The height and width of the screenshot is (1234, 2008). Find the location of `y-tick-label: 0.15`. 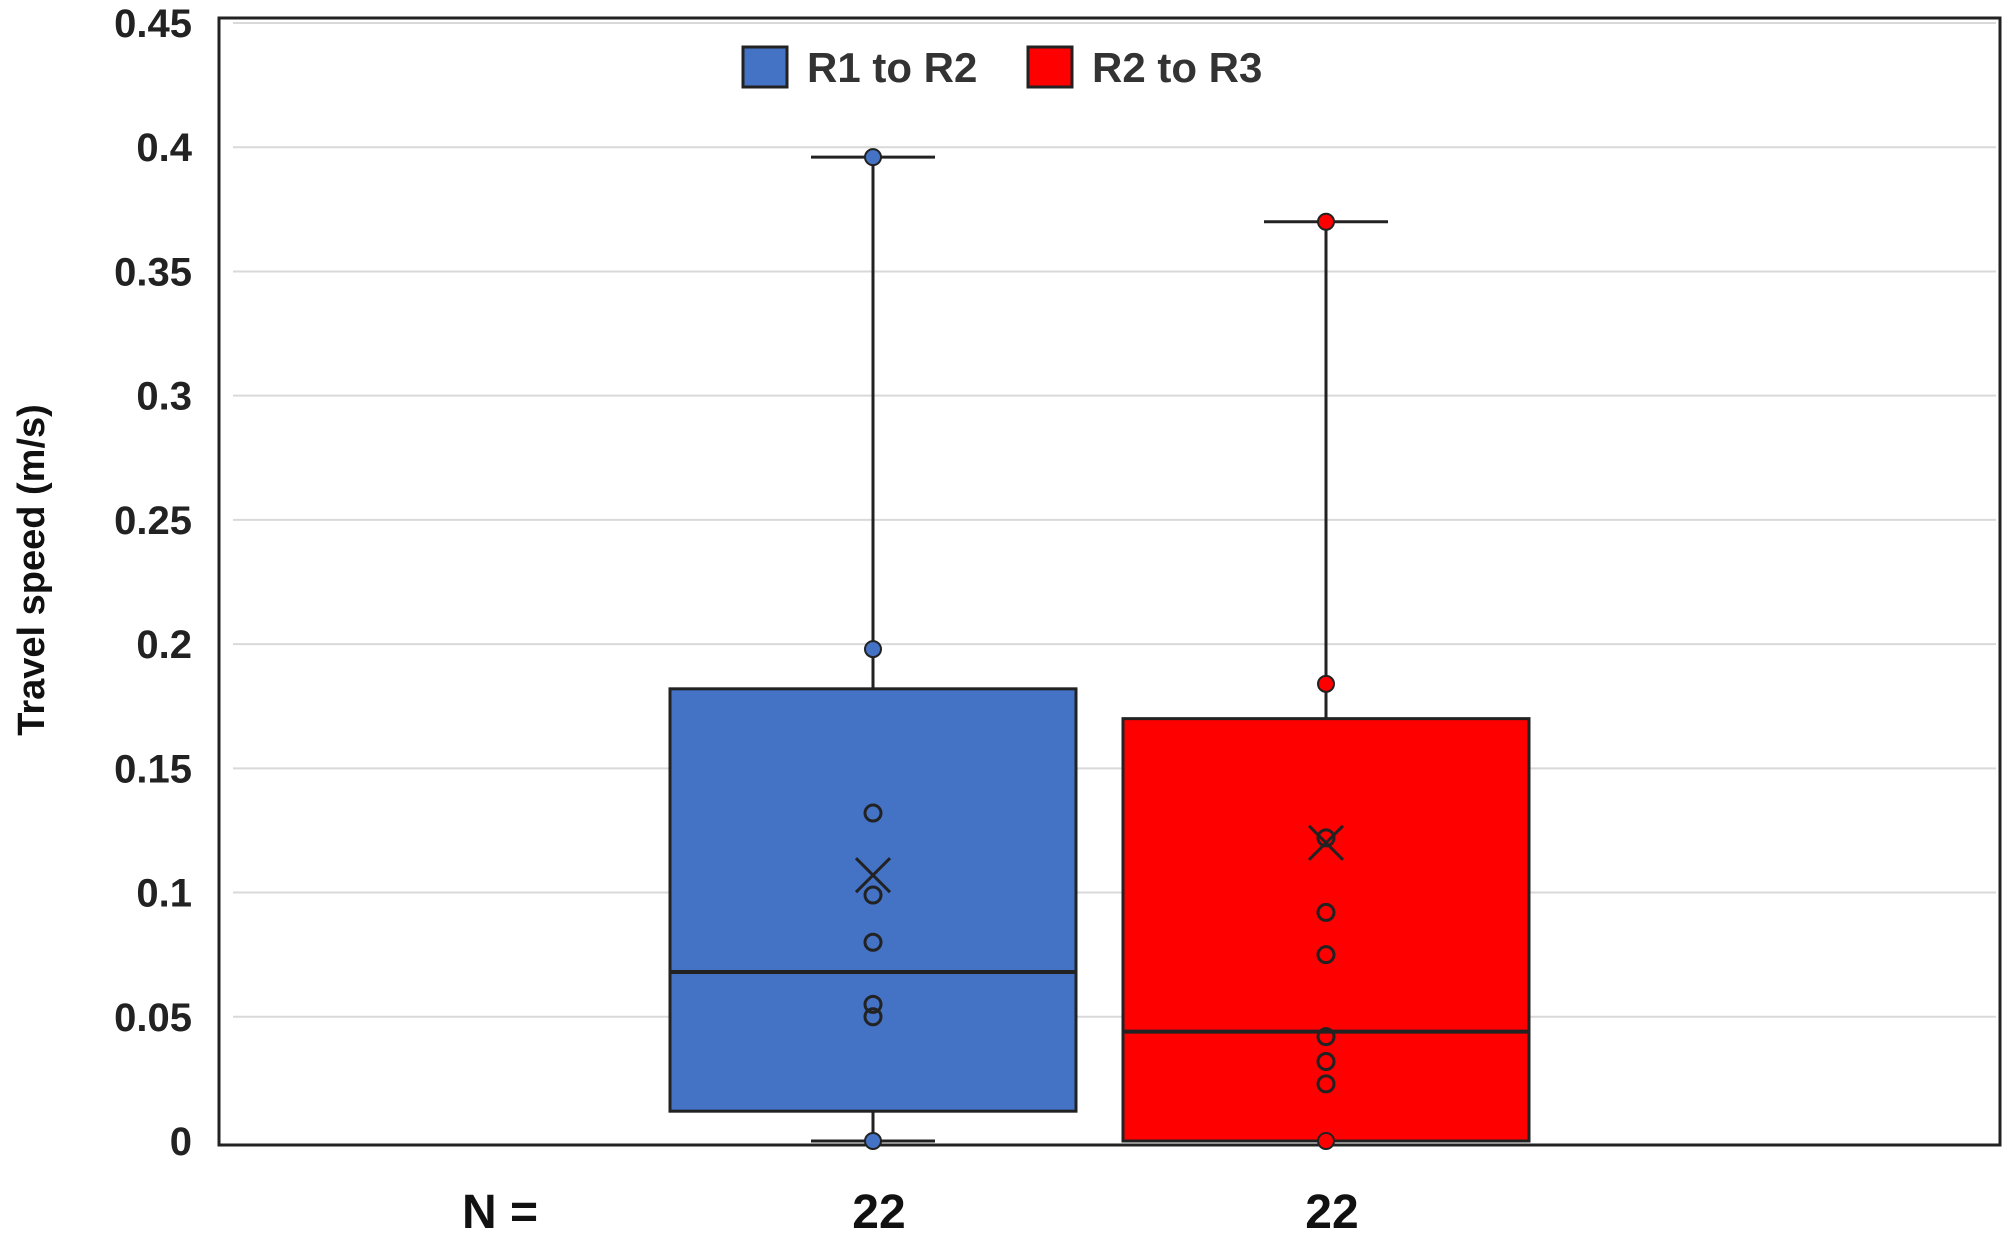

y-tick-label: 0.15 is located at coordinates (153, 769).